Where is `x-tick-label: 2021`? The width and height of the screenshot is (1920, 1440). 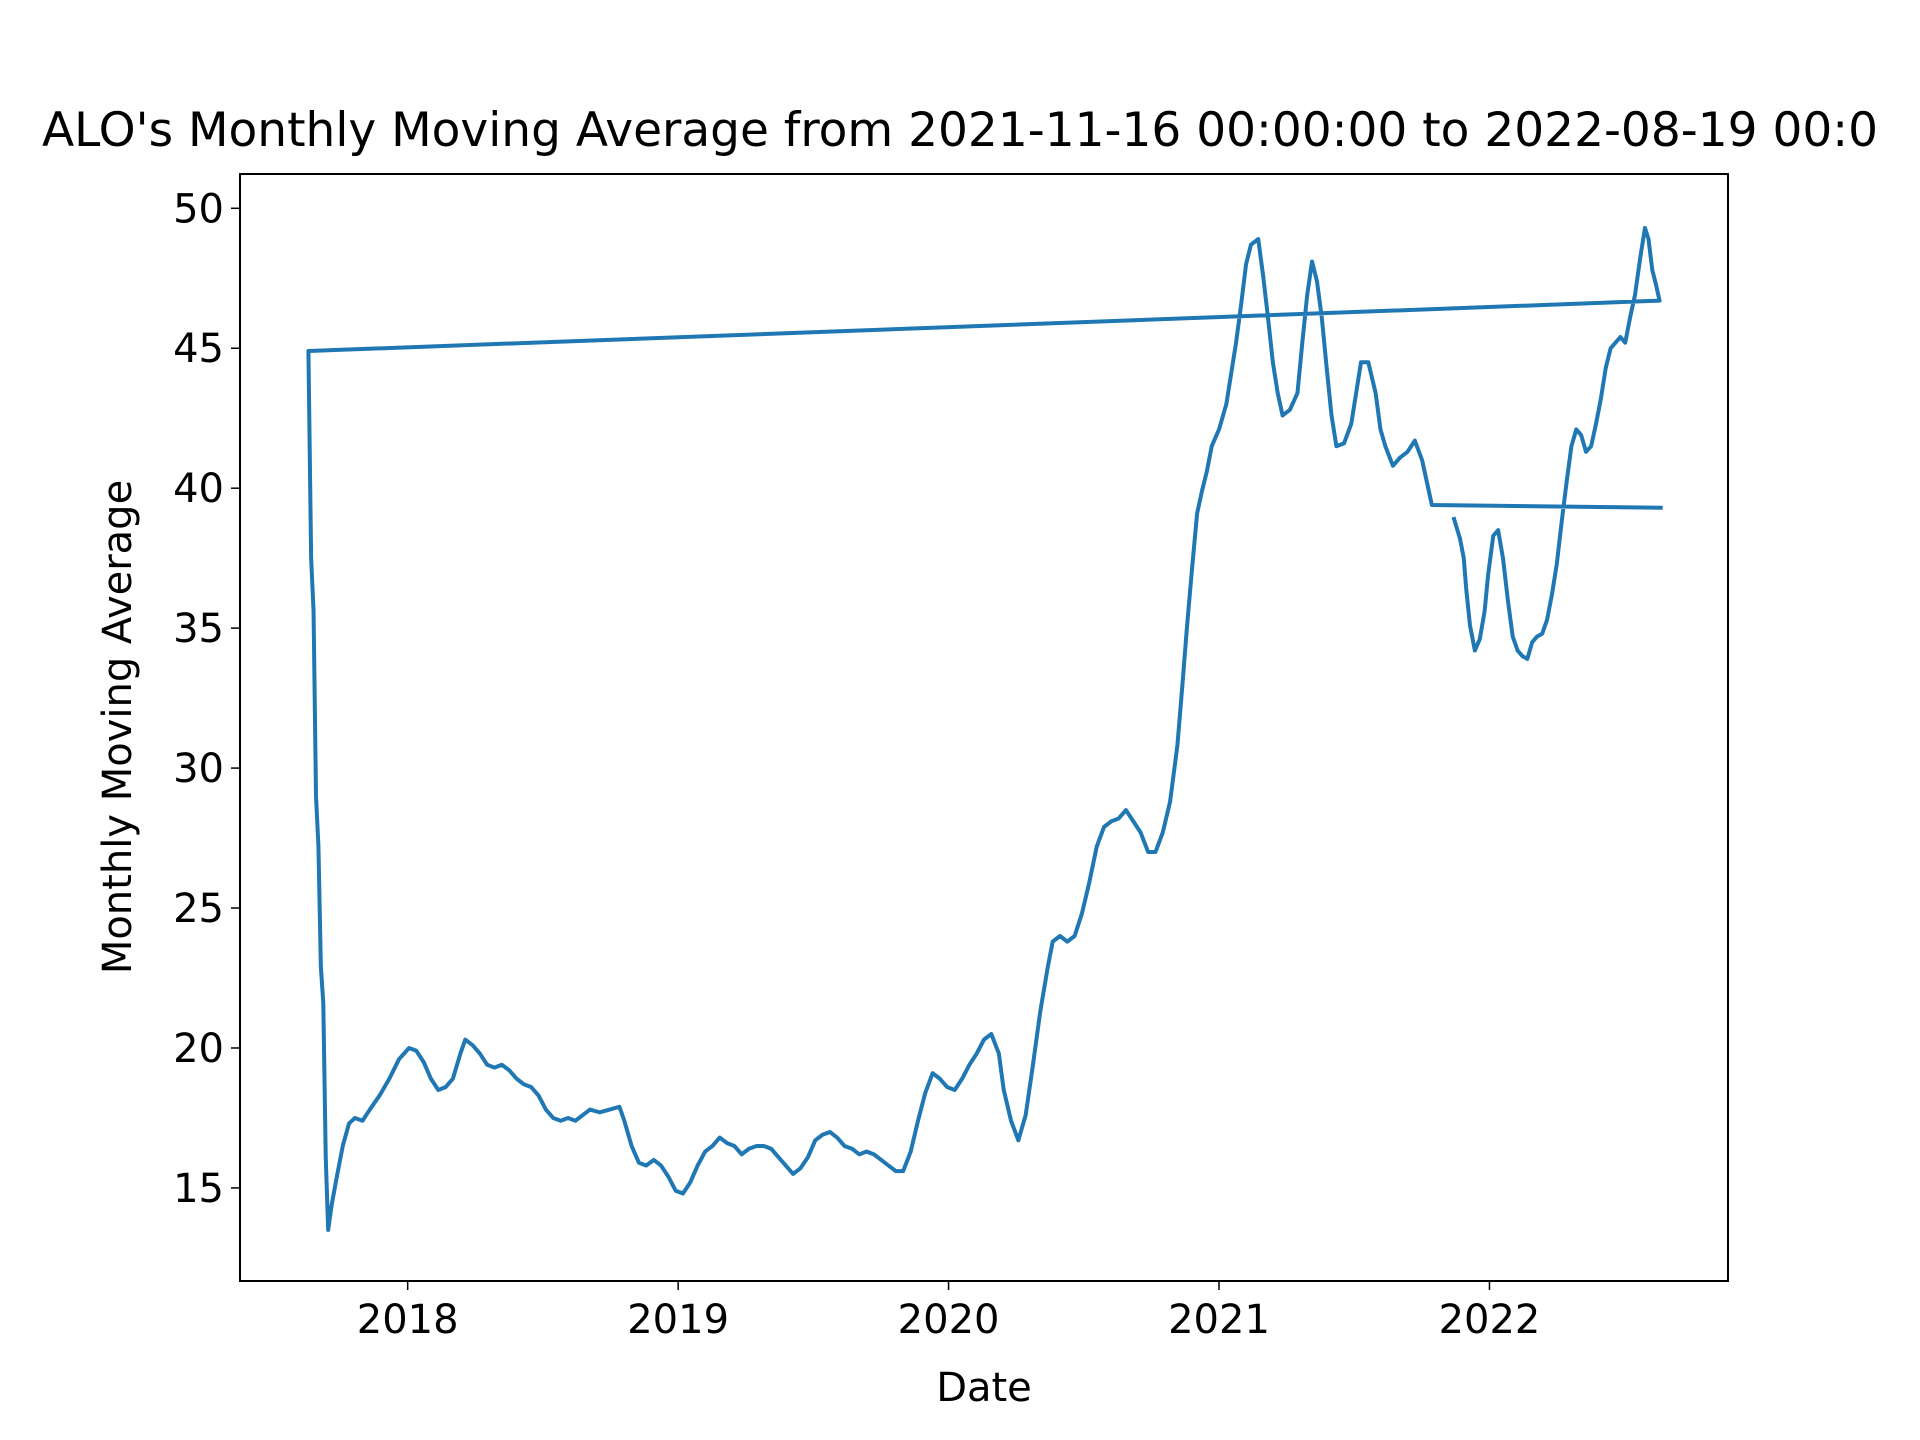 x-tick-label: 2021 is located at coordinates (1219, 1320).